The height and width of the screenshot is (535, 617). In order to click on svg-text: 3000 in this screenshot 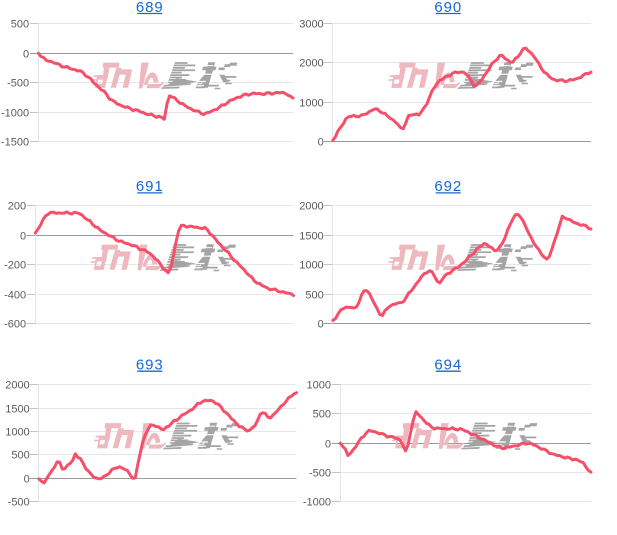, I will do `click(311, 25)`.